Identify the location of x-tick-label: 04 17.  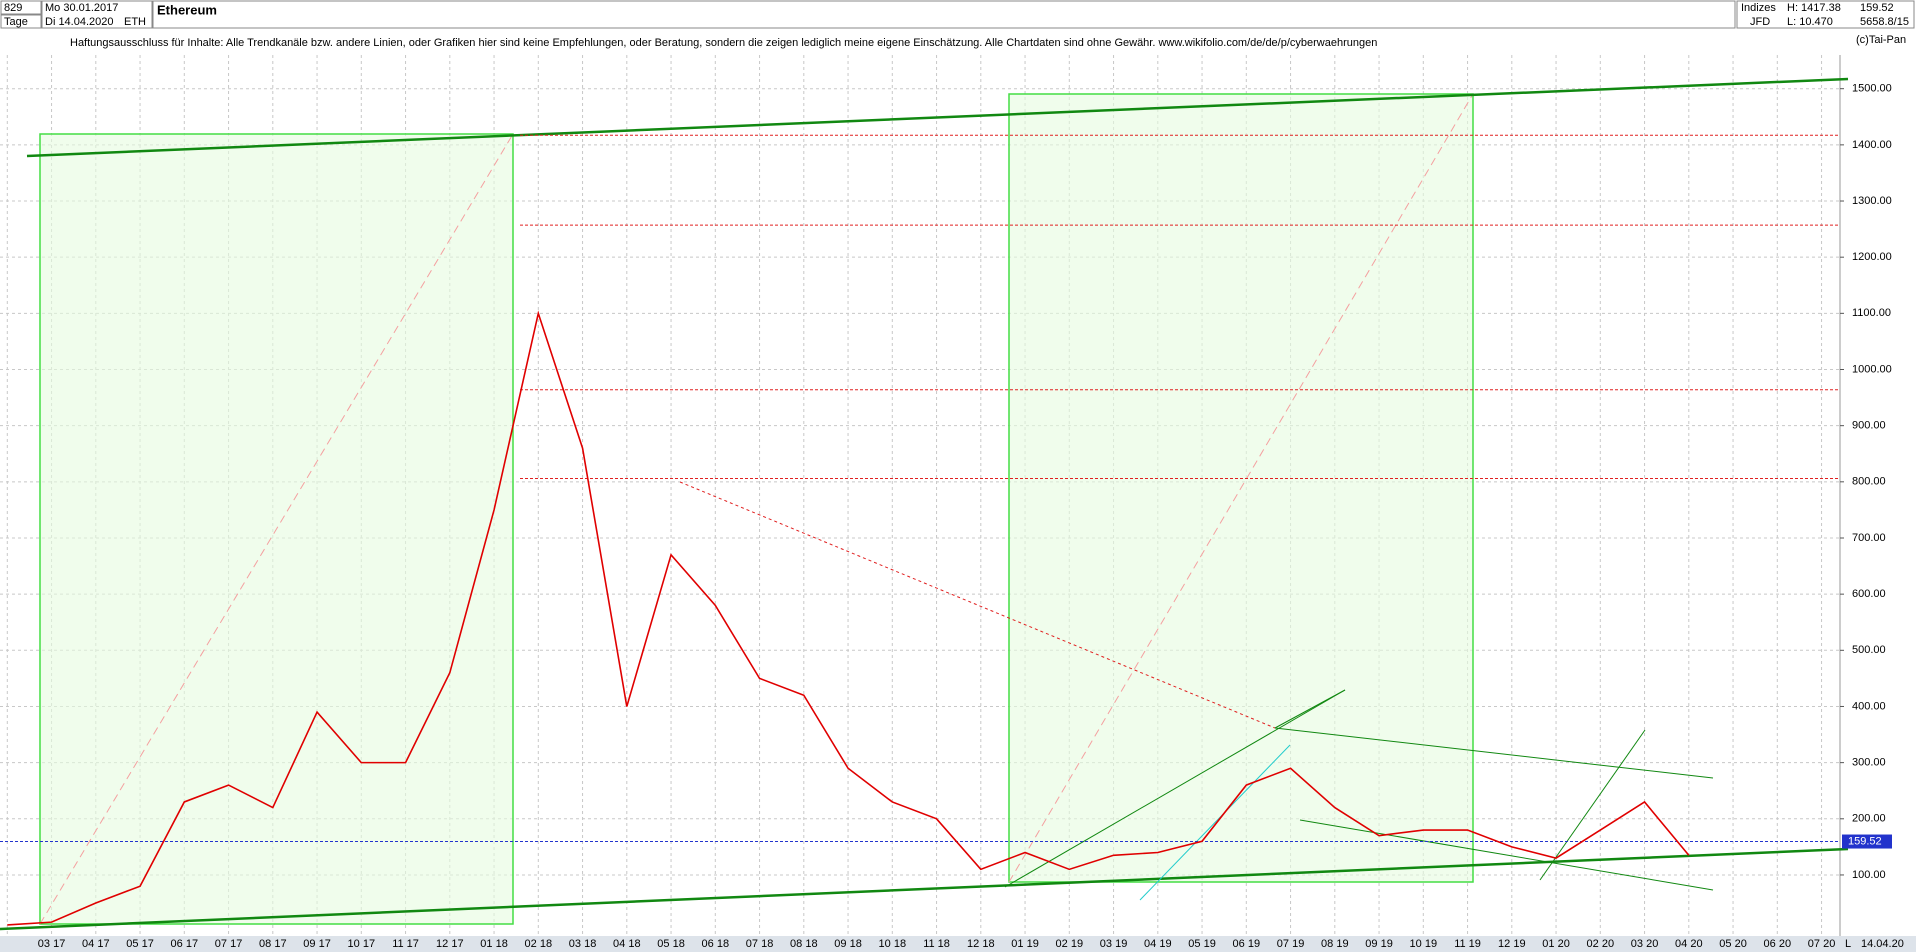
(96, 944).